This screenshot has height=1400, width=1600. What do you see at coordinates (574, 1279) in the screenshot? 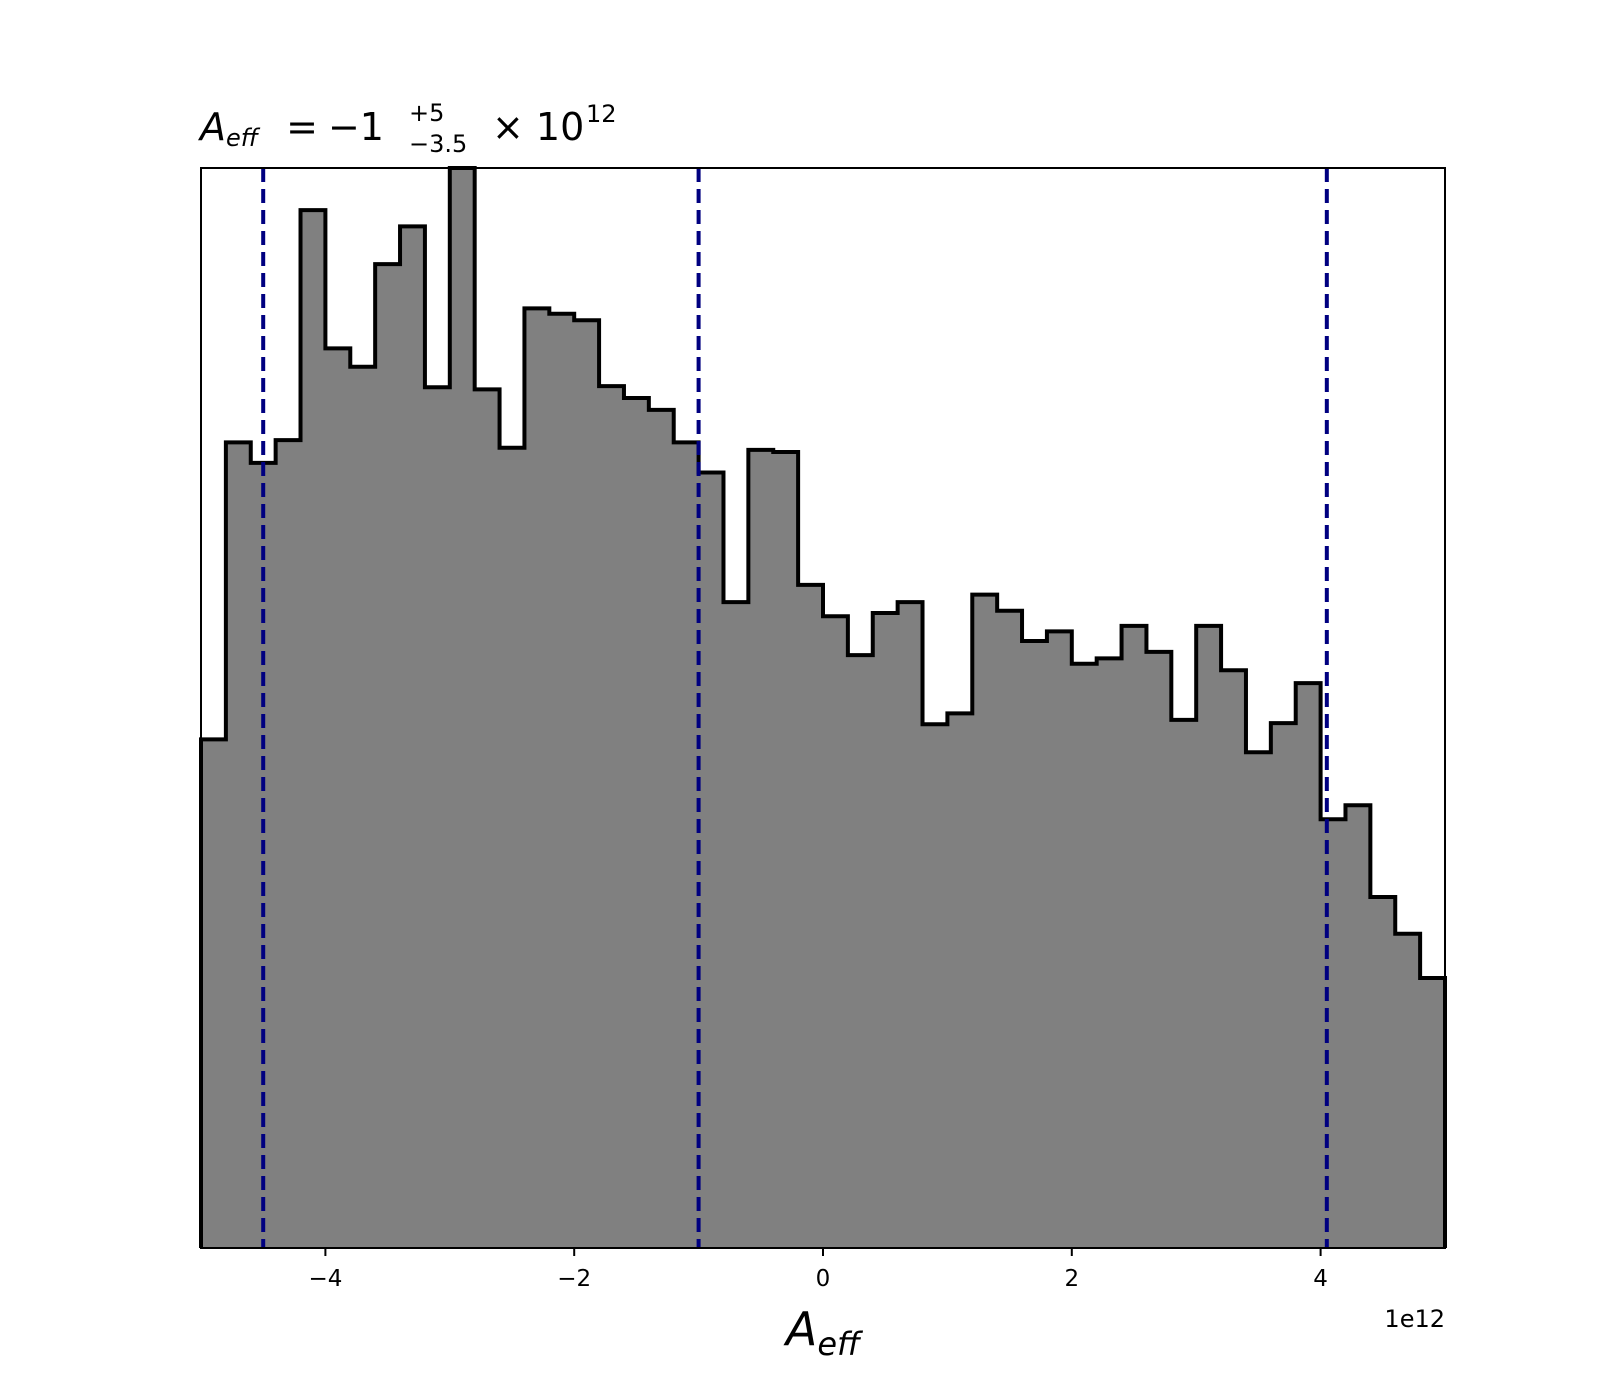
I see `x-tick-label: −2` at bounding box center [574, 1279].